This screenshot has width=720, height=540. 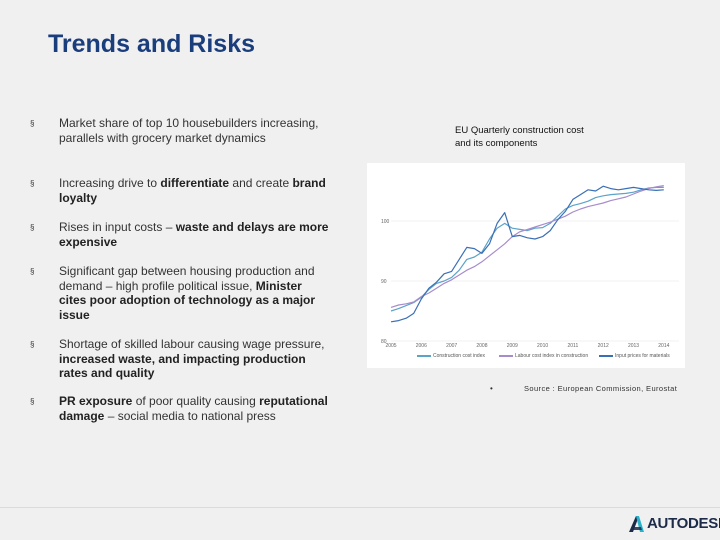 I want to click on legend-label: Input prices for materials, so click(x=642, y=356).